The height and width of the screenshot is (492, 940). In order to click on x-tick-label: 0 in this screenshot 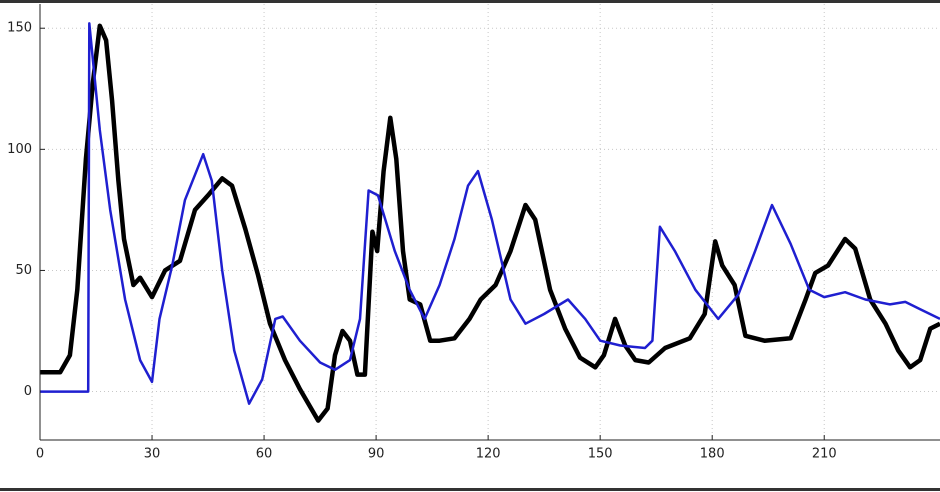, I will do `click(40, 454)`.